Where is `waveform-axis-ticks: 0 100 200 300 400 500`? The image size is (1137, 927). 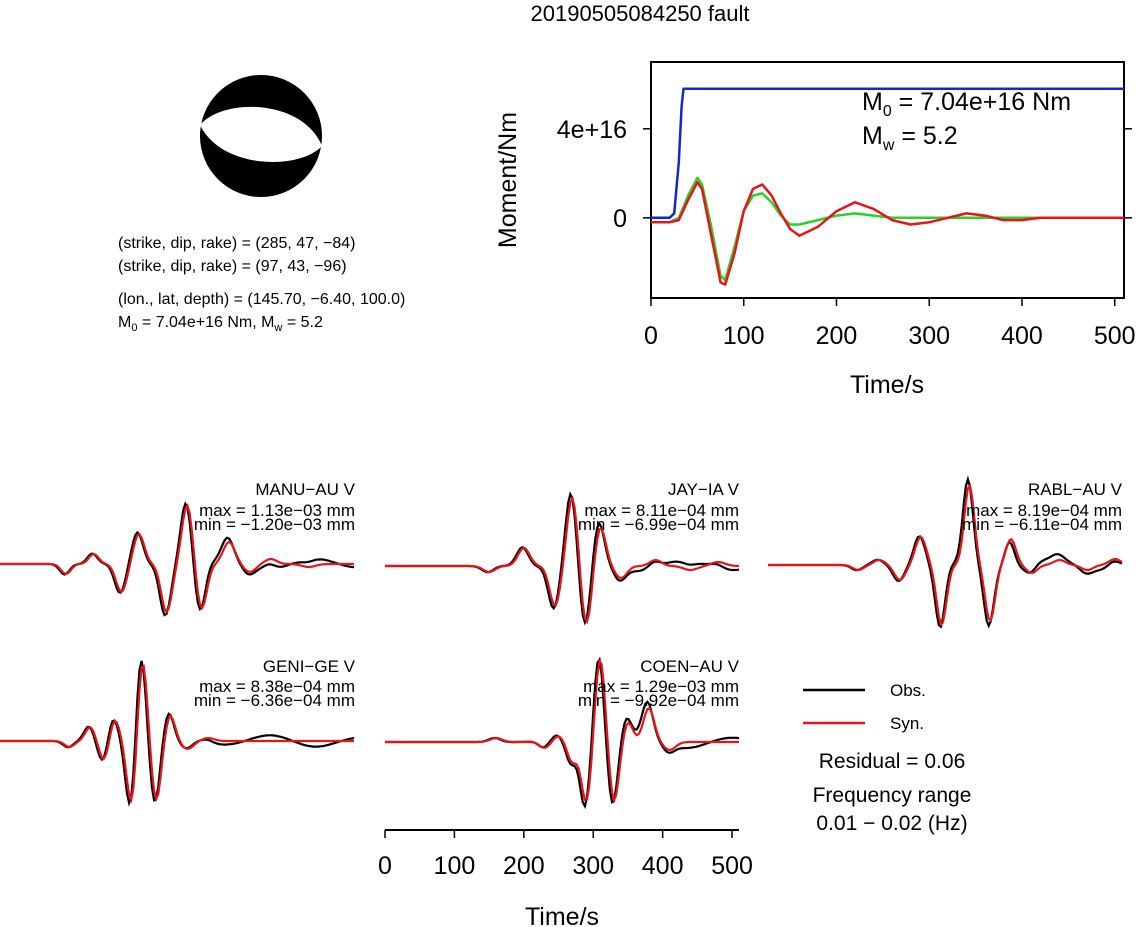 waveform-axis-ticks: 0 100 200 300 400 500 is located at coordinates (565, 855).